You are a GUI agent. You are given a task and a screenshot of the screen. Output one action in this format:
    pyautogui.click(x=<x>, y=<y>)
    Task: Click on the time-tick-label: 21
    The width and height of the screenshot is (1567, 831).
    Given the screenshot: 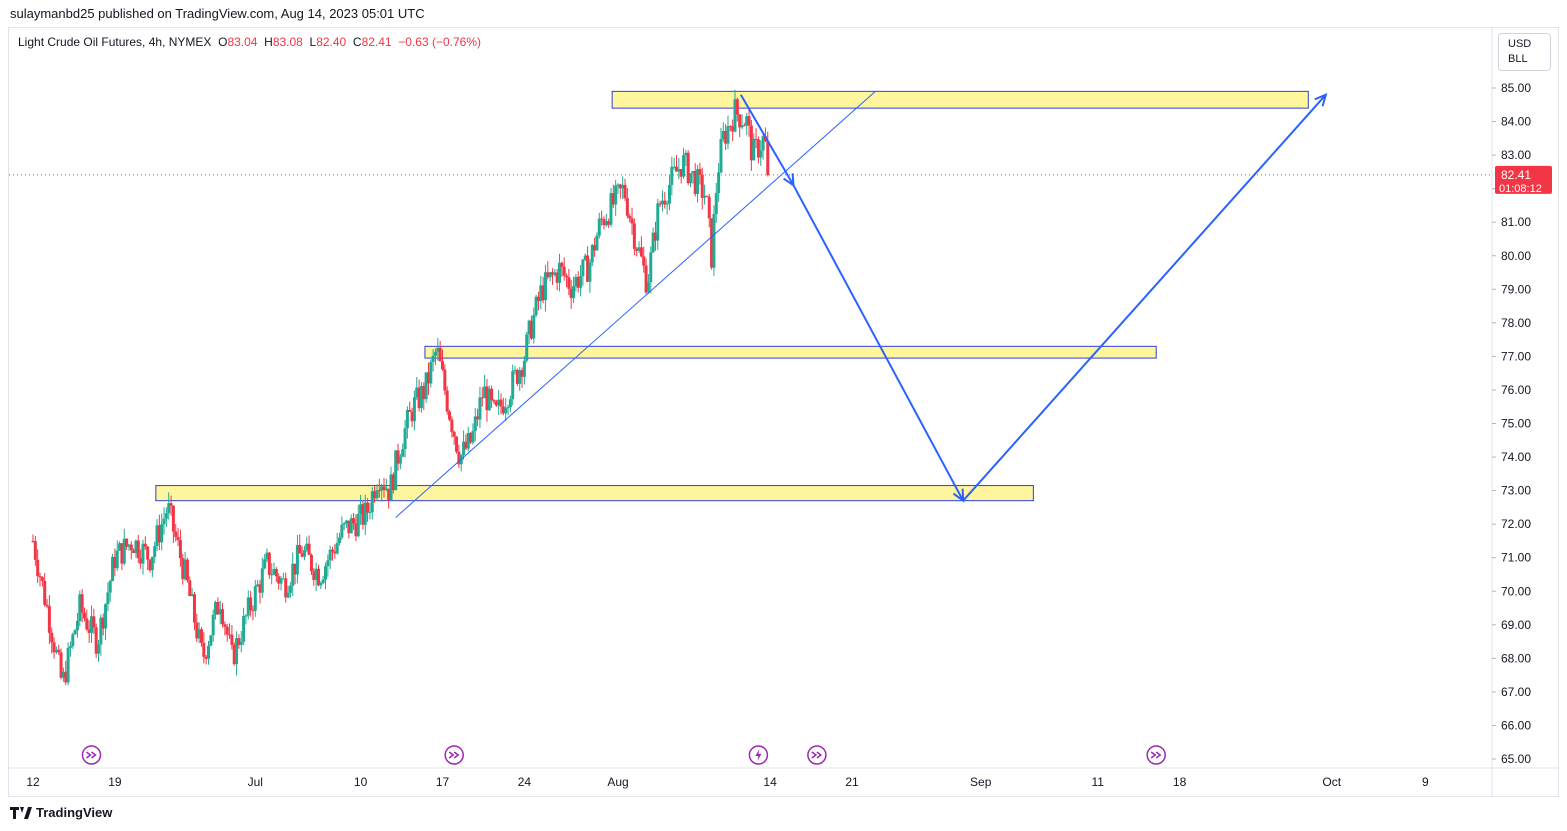 What is the action you would take?
    pyautogui.click(x=852, y=782)
    